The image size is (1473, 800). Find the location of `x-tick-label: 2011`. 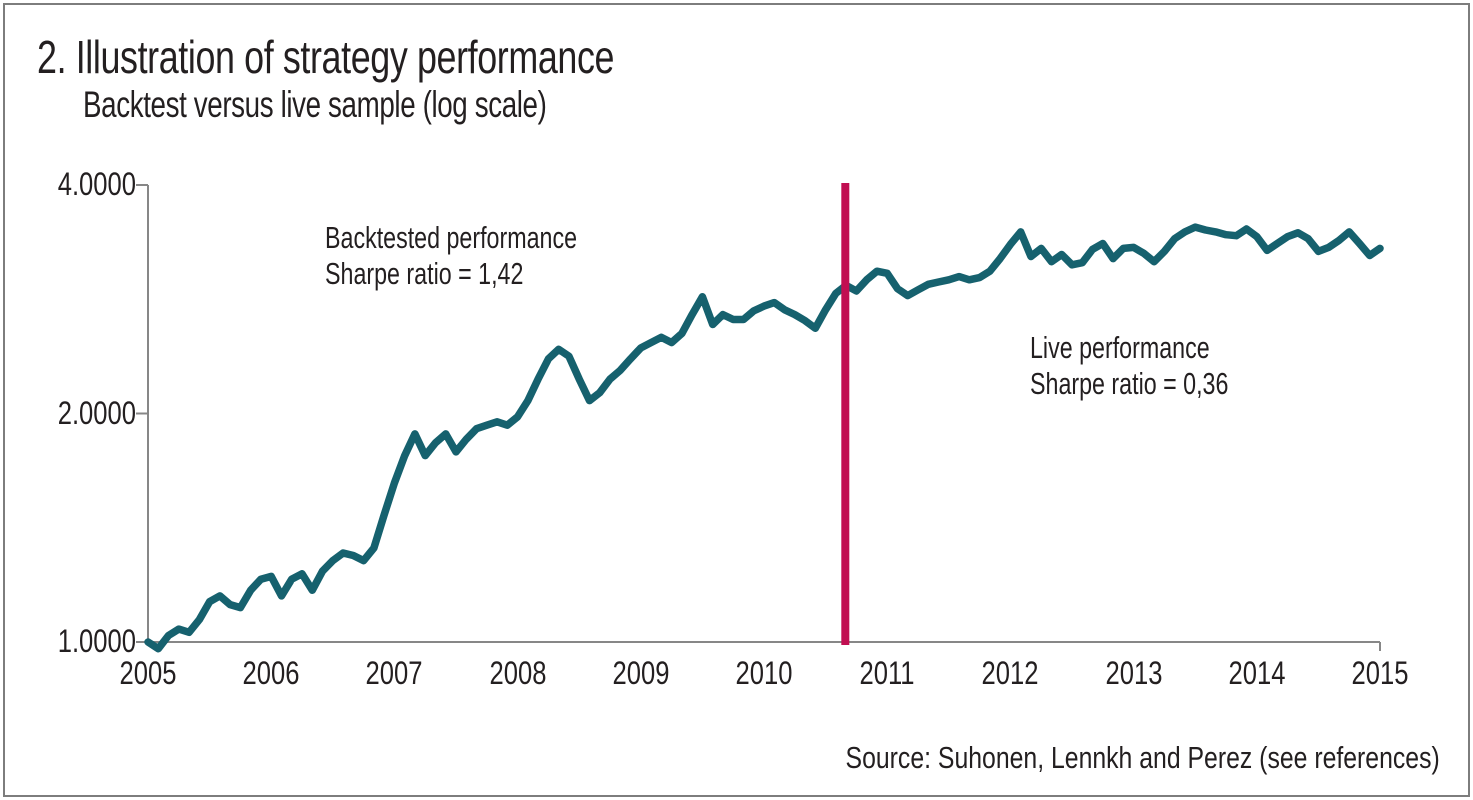

x-tick-label: 2011 is located at coordinates (887, 673).